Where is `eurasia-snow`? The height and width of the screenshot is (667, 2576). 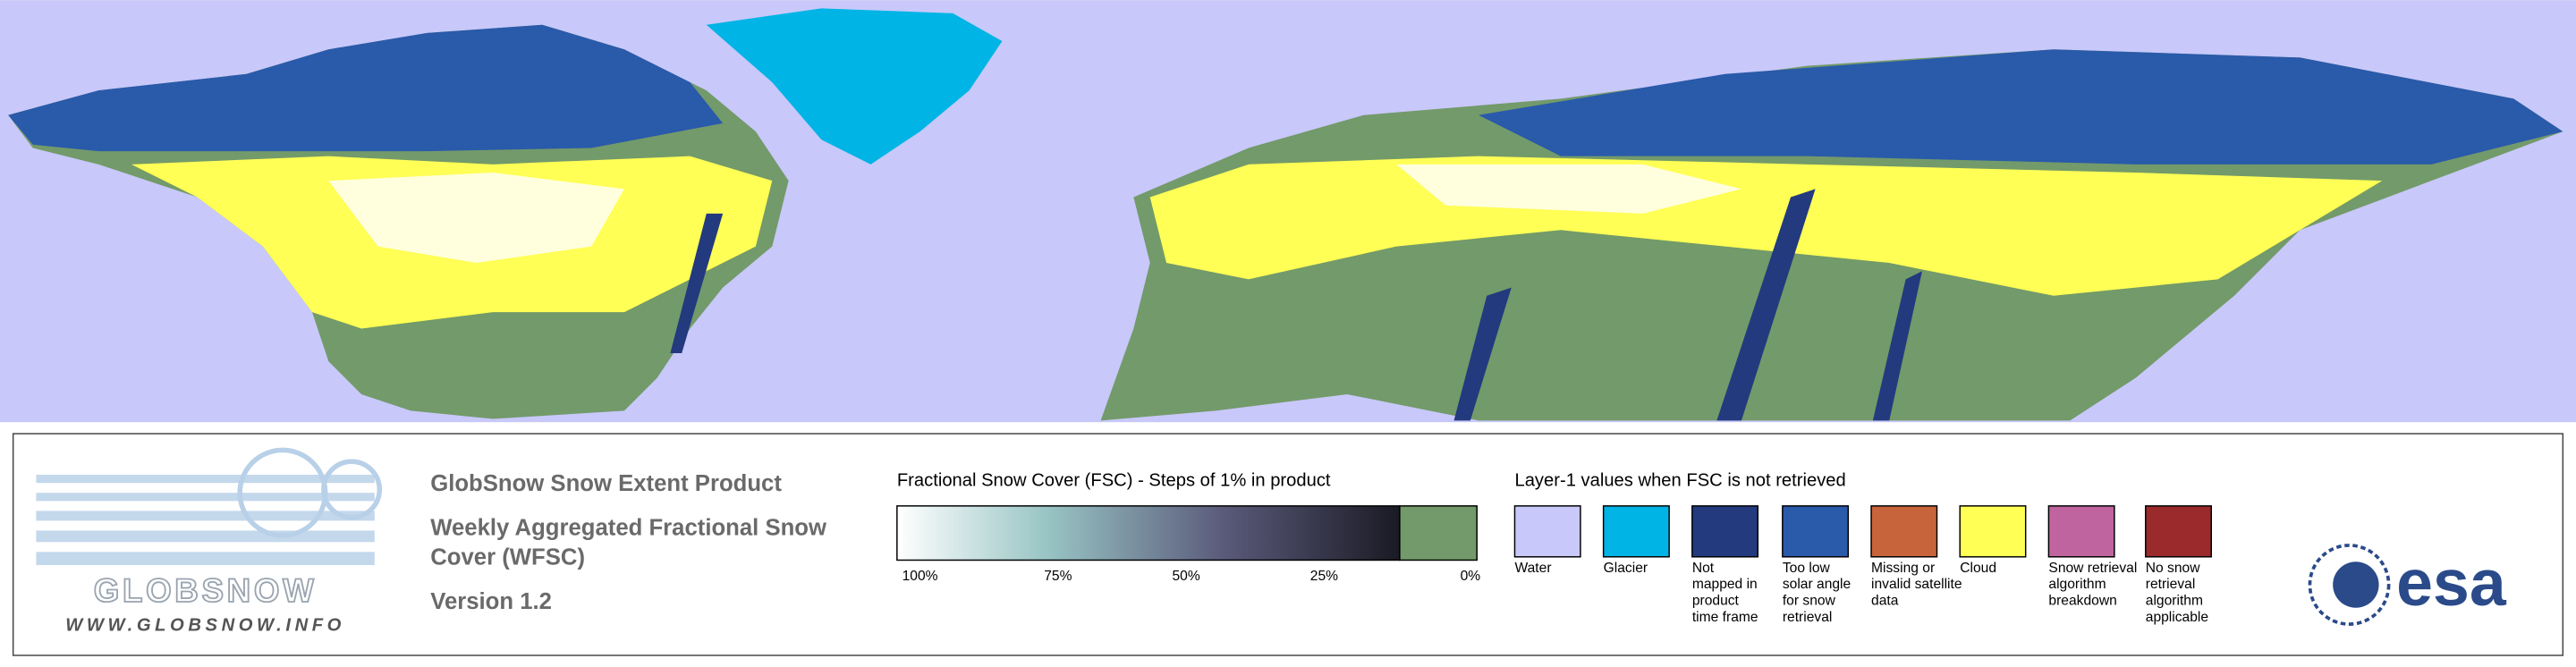 eurasia-snow is located at coordinates (1568, 189).